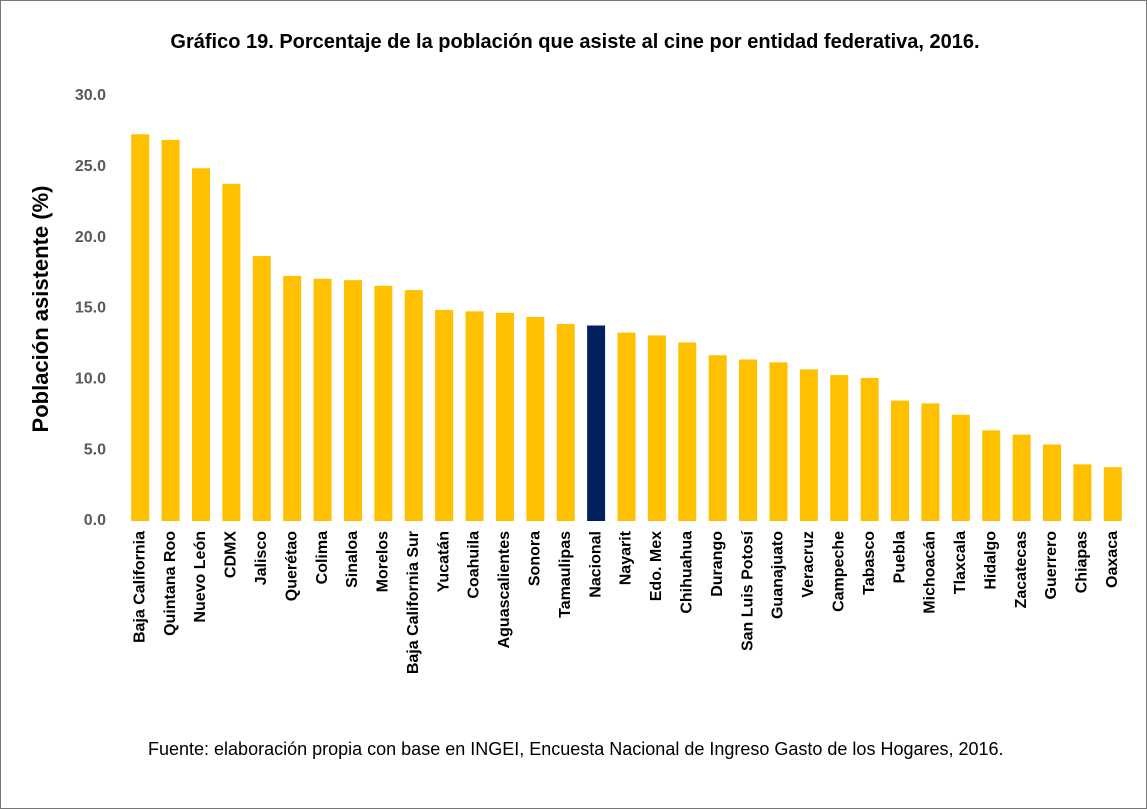  Describe the element at coordinates (413, 602) in the screenshot. I see `x-tick-label: Baja California Sur` at that location.